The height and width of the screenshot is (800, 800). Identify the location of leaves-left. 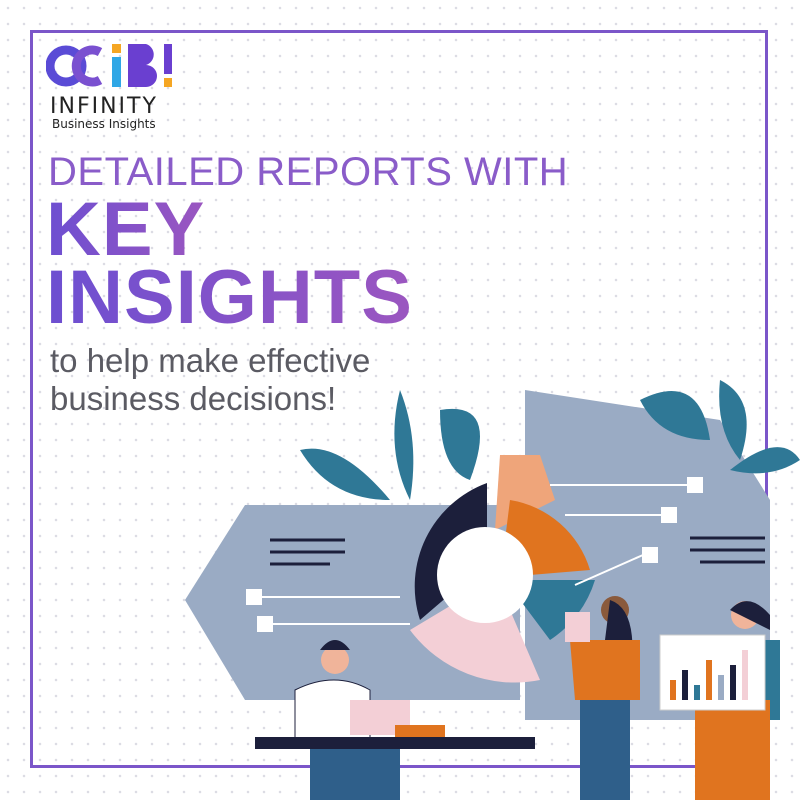
(390, 445).